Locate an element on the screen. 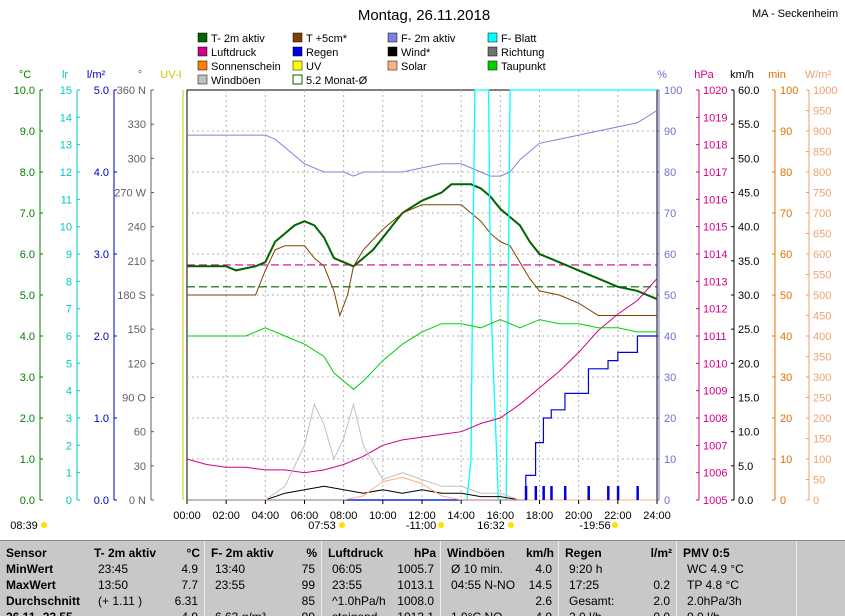  left-axis-label-2-1: 4.0 is located at coordinates (101, 173).